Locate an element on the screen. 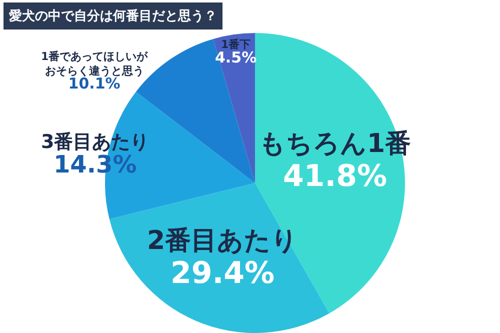 This screenshot has width=500, height=333. slice-label: 2番目あたり is located at coordinates (222, 241).